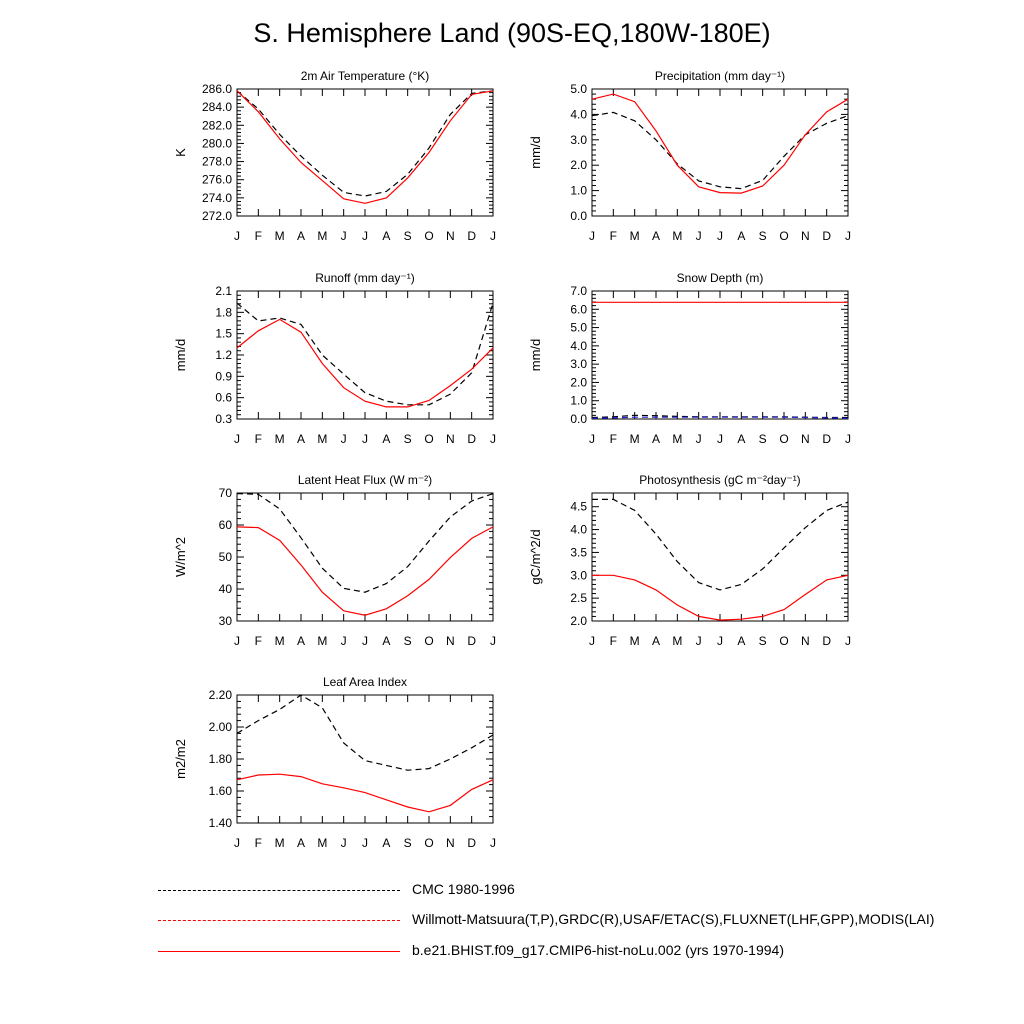 The width and height of the screenshot is (1024, 1024). Describe the element at coordinates (180, 759) in the screenshot. I see `y-axis-label: m2/m2` at that location.